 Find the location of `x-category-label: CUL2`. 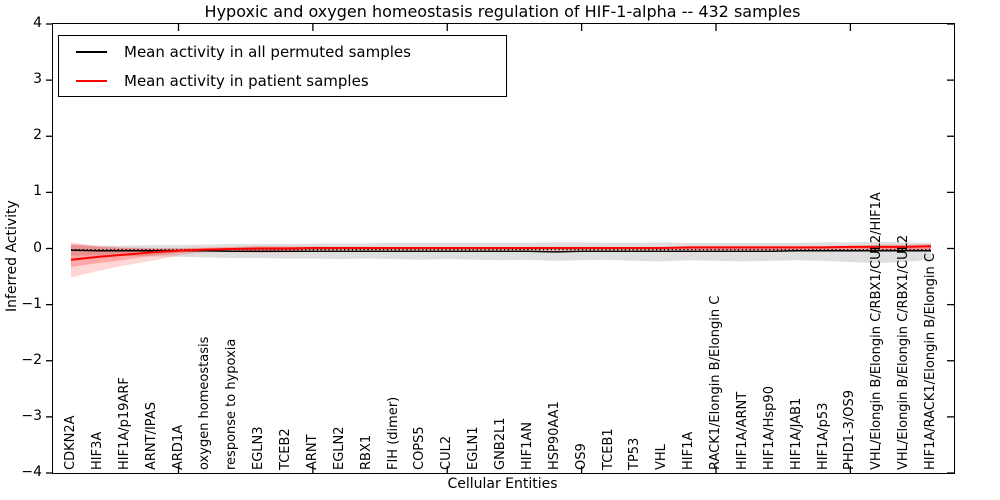

x-category-label: CUL2 is located at coordinates (447, 452).